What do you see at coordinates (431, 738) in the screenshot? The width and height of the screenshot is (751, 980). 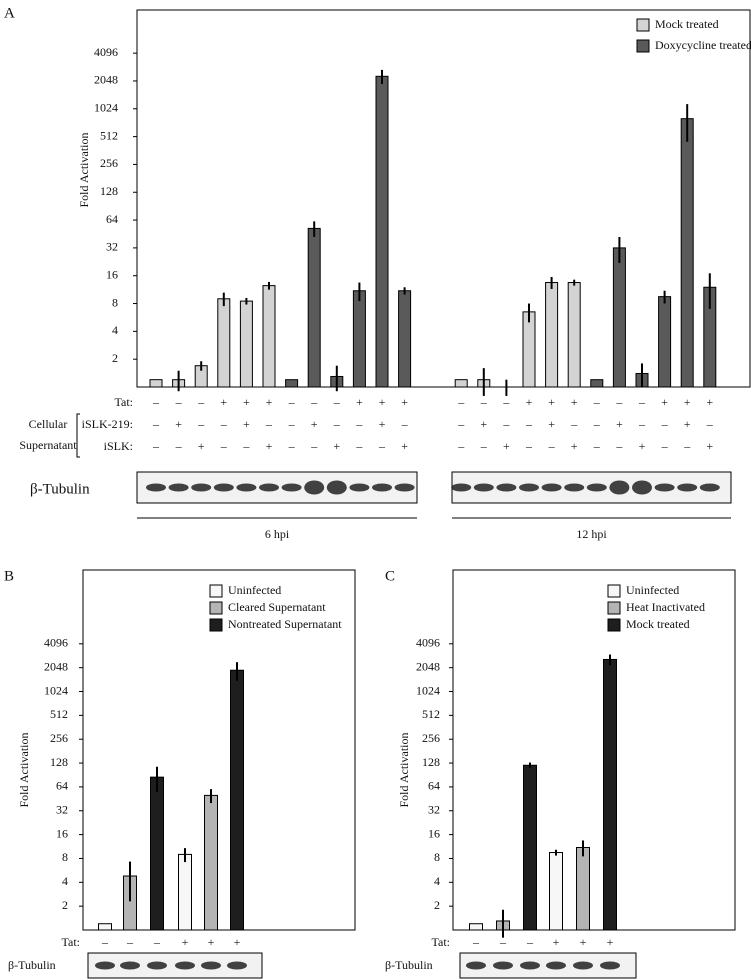 I see `y-tick-label: 256` at bounding box center [431, 738].